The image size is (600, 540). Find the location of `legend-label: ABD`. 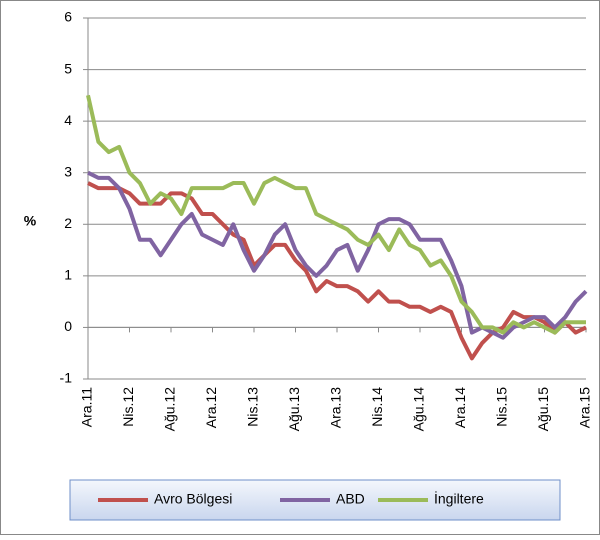

legend-label: ABD is located at coordinates (350, 499).